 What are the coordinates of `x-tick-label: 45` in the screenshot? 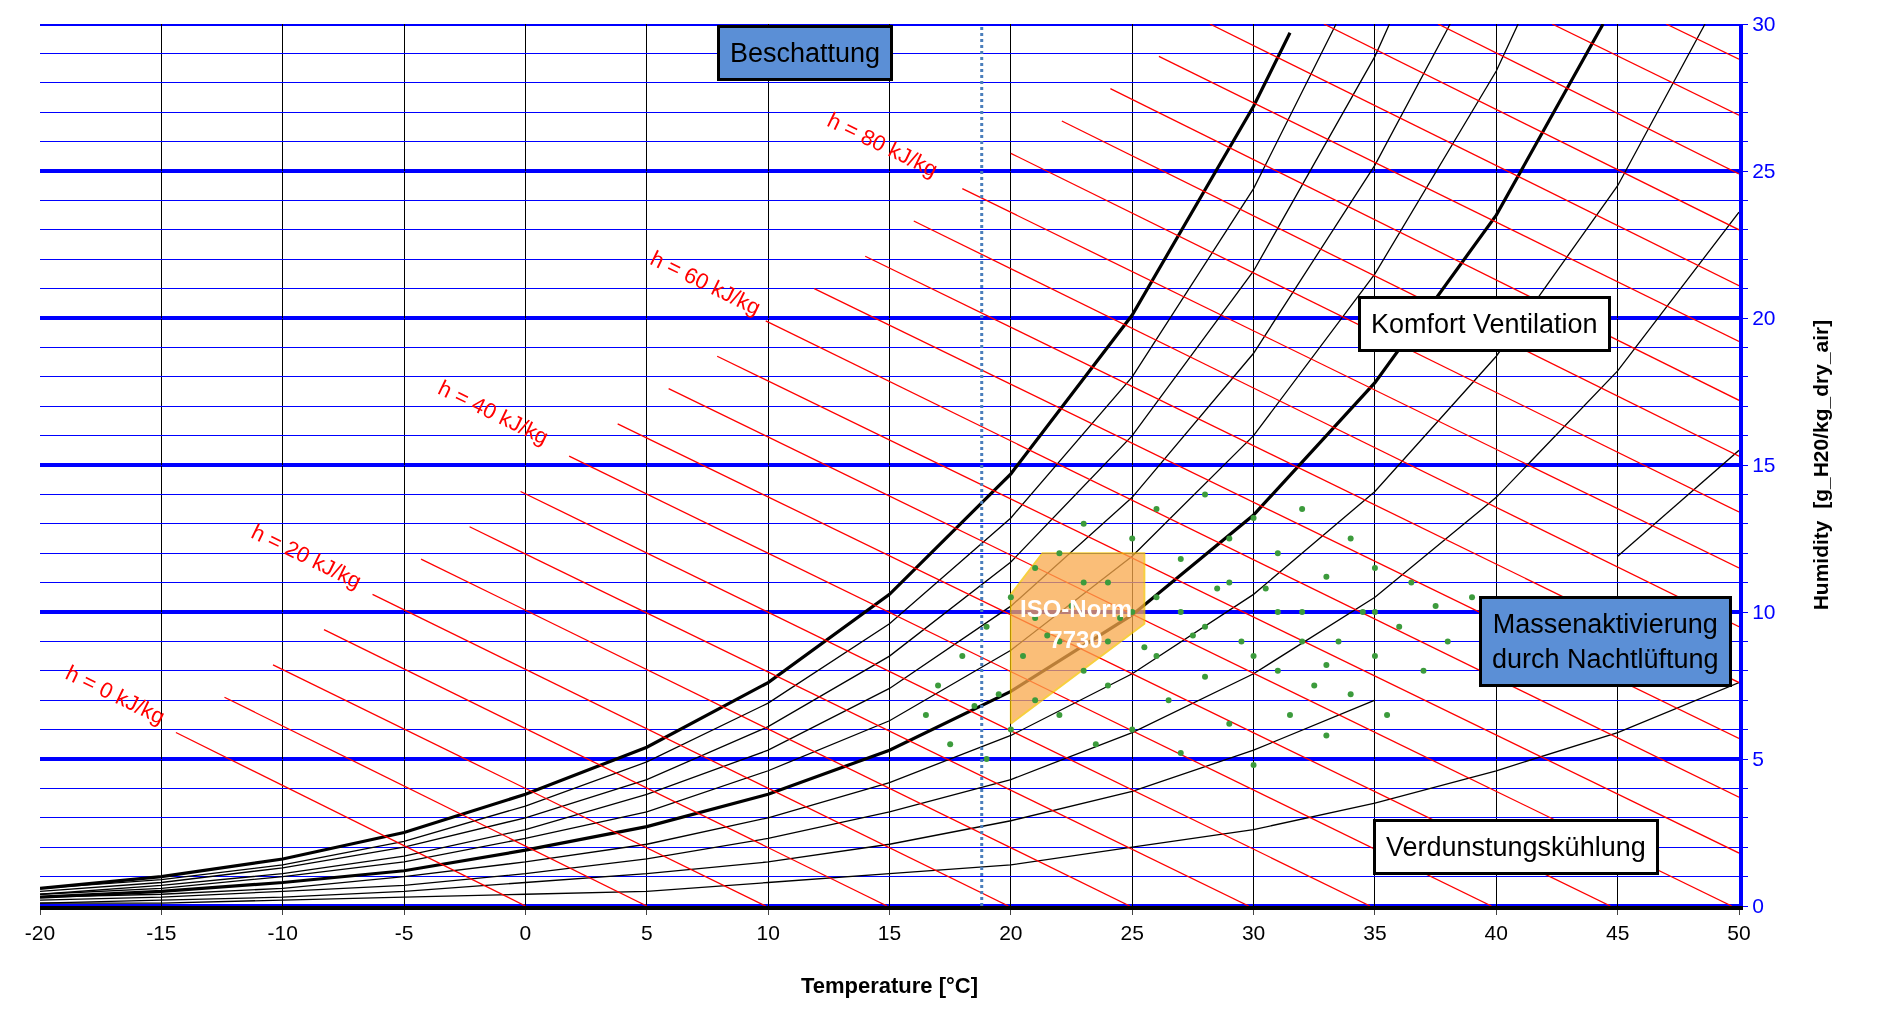 It's located at (1617, 933).